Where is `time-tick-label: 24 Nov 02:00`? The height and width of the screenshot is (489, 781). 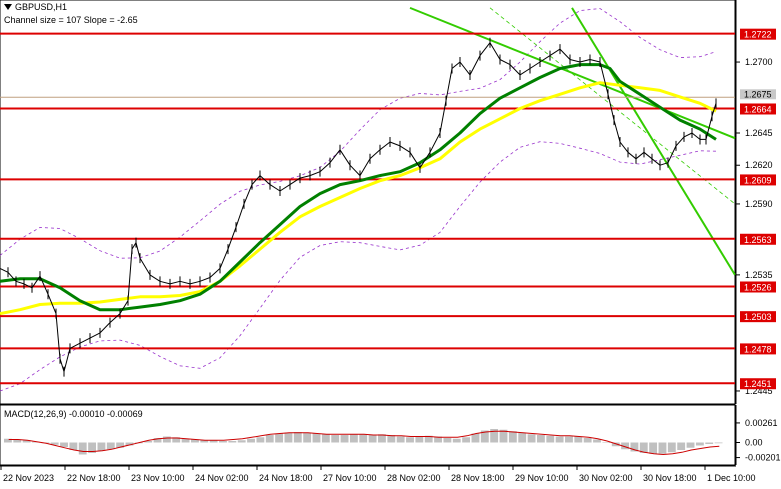 time-tick-label: 24 Nov 02:00 is located at coordinates (222, 478).